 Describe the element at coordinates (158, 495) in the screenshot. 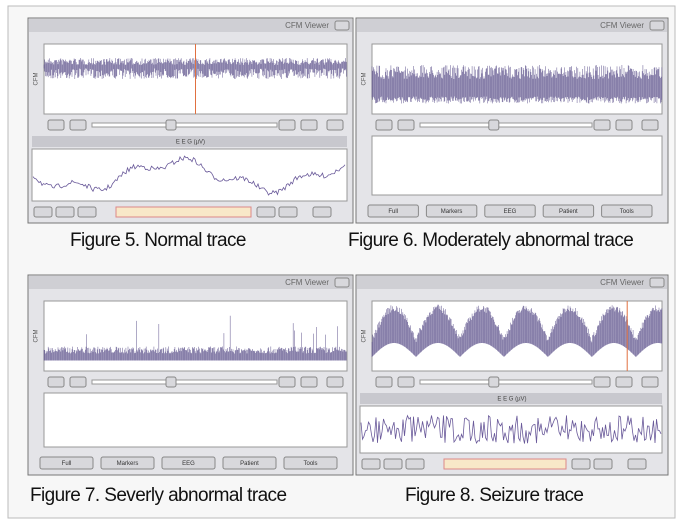

I see `figure-caption: Figure 7. Severly abnormal trace` at that location.